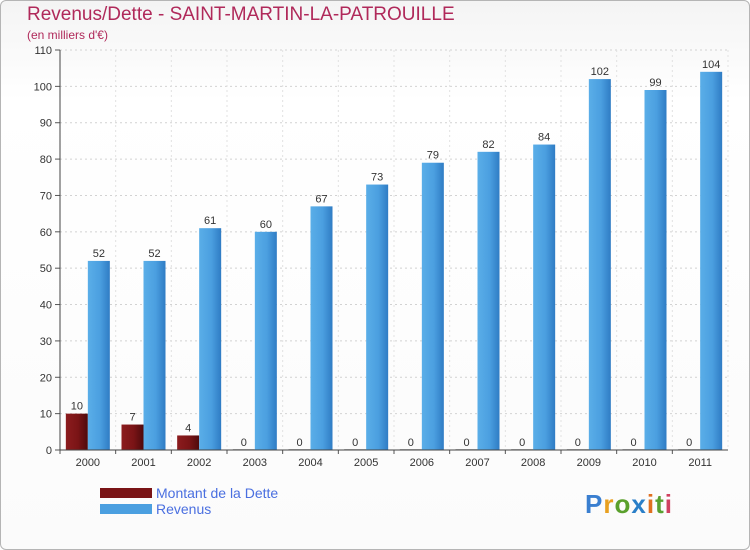  Describe the element at coordinates (639, 504) in the screenshot. I see `logo-letter: x` at that location.